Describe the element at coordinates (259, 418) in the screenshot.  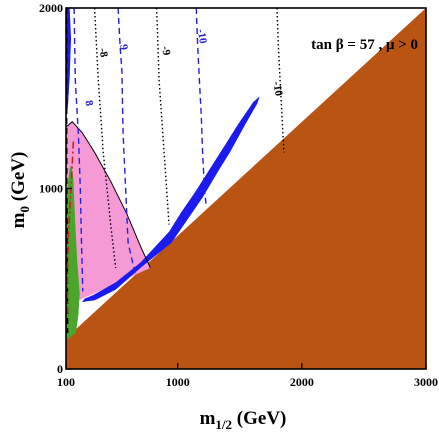
I see `x-axis-label-unit: (GeV)` at that location.